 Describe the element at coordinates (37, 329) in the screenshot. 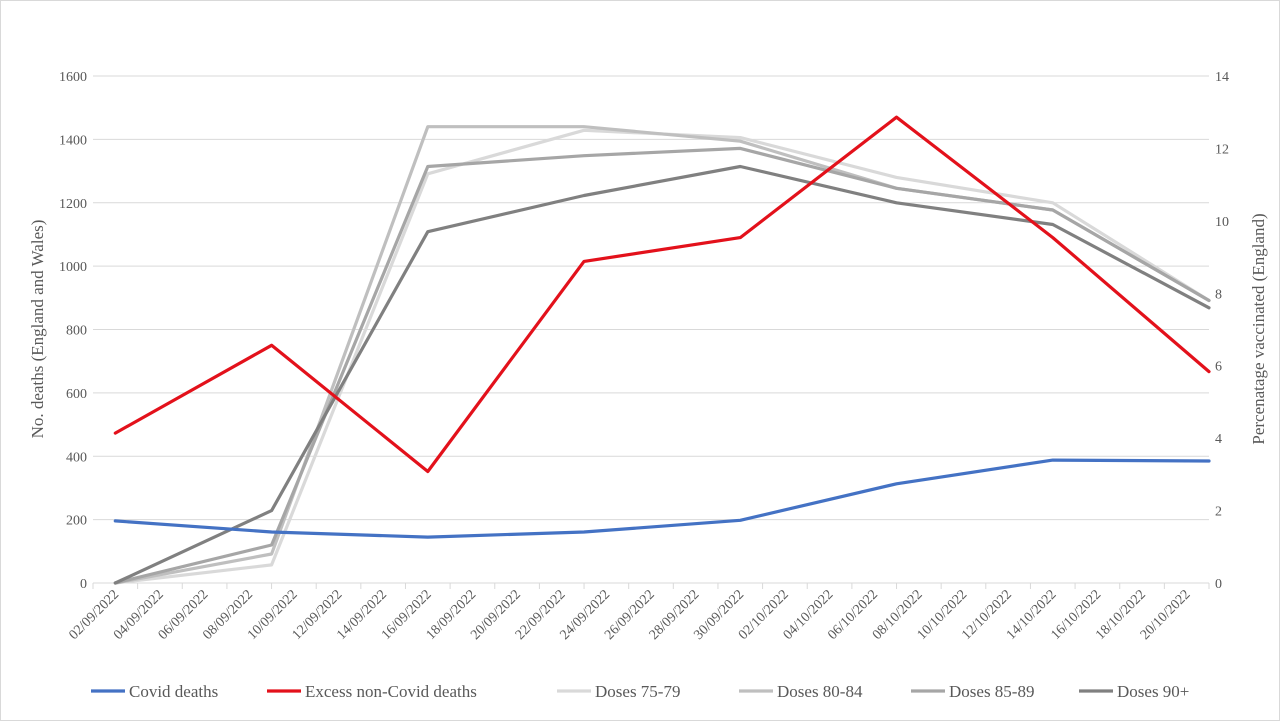

I see `y-axis-title: No. deaths (England and Wales)` at that location.